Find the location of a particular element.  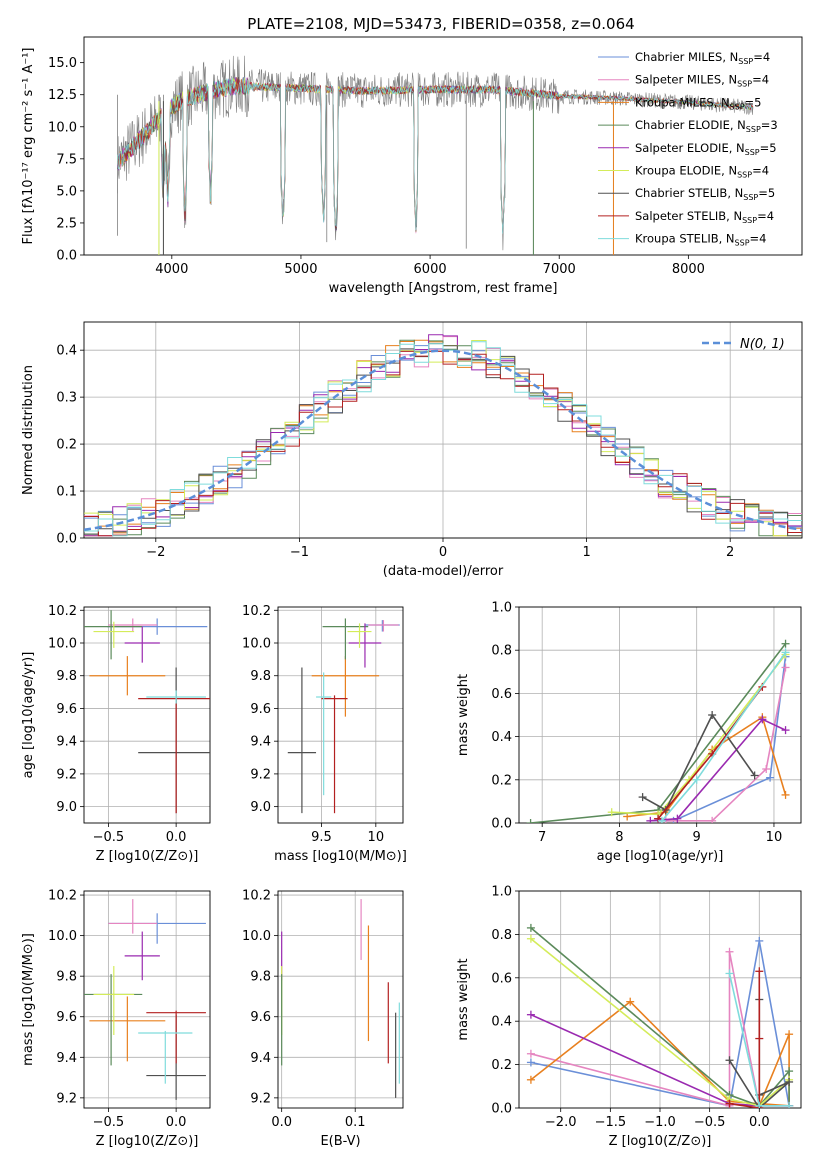

y-tick-label: 10.0 is located at coordinates (62, 644).